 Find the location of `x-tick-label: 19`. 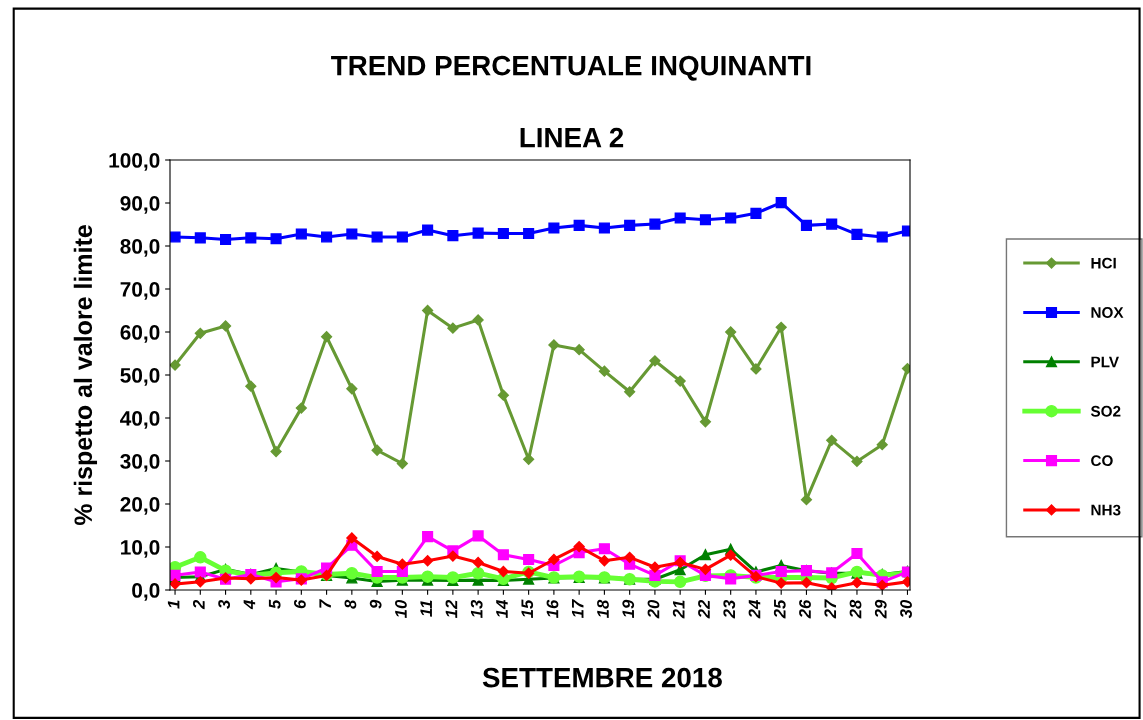

x-tick-label: 19 is located at coordinates (628, 608).